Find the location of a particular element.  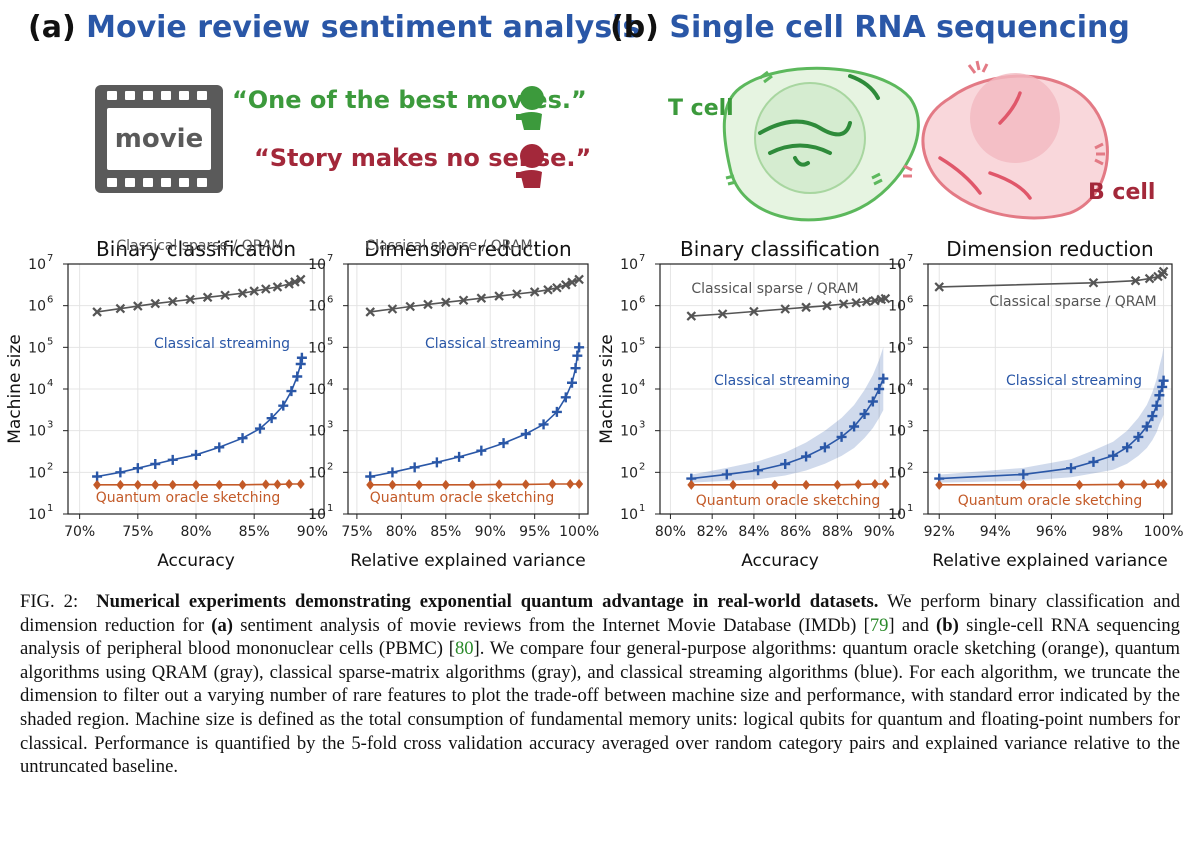

panel-b-letter: (b) is located at coordinates (634, 27).